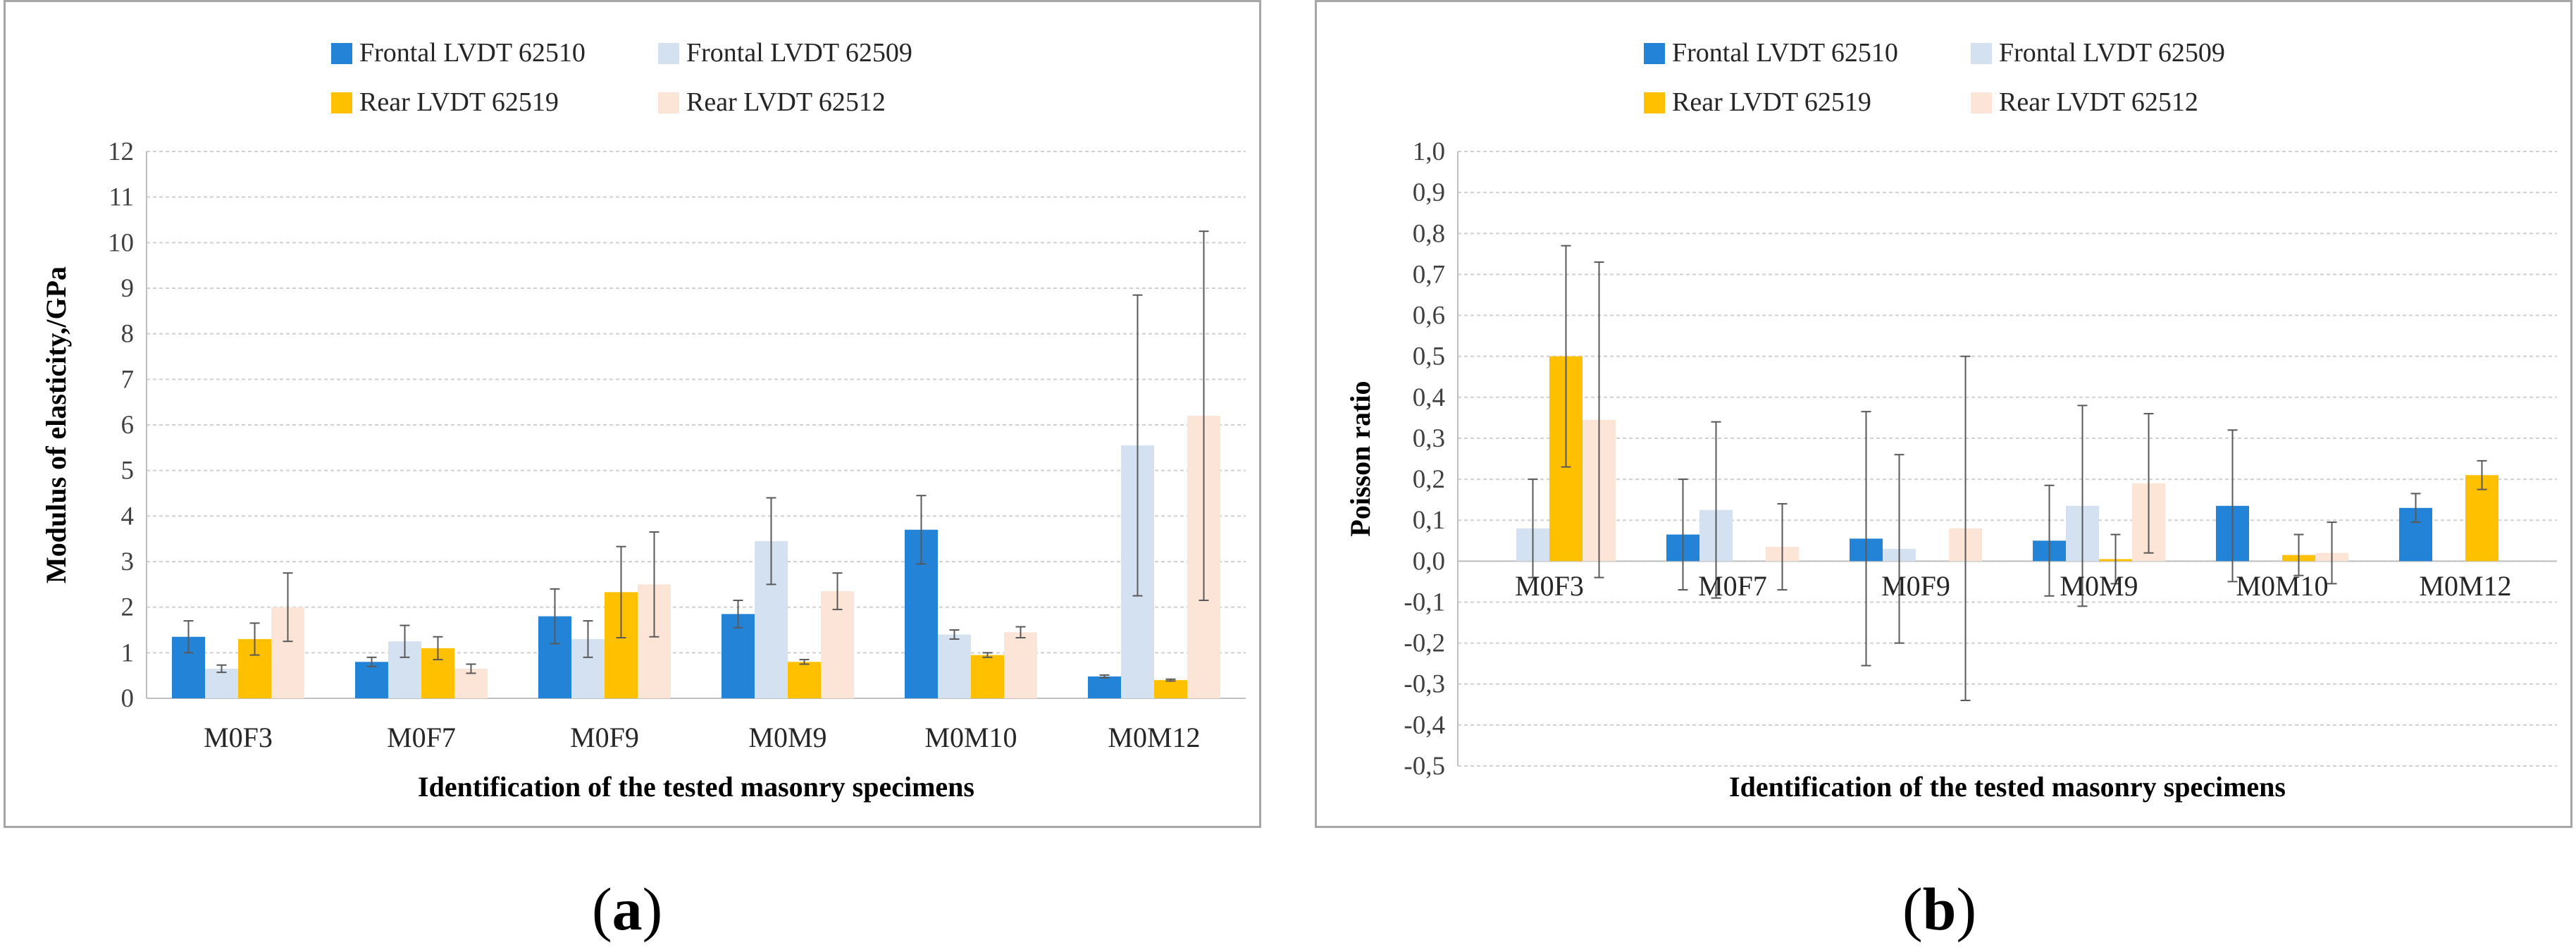 Image resolution: width=2576 pixels, height=952 pixels. I want to click on y-tick-label: 2, so click(128, 607).